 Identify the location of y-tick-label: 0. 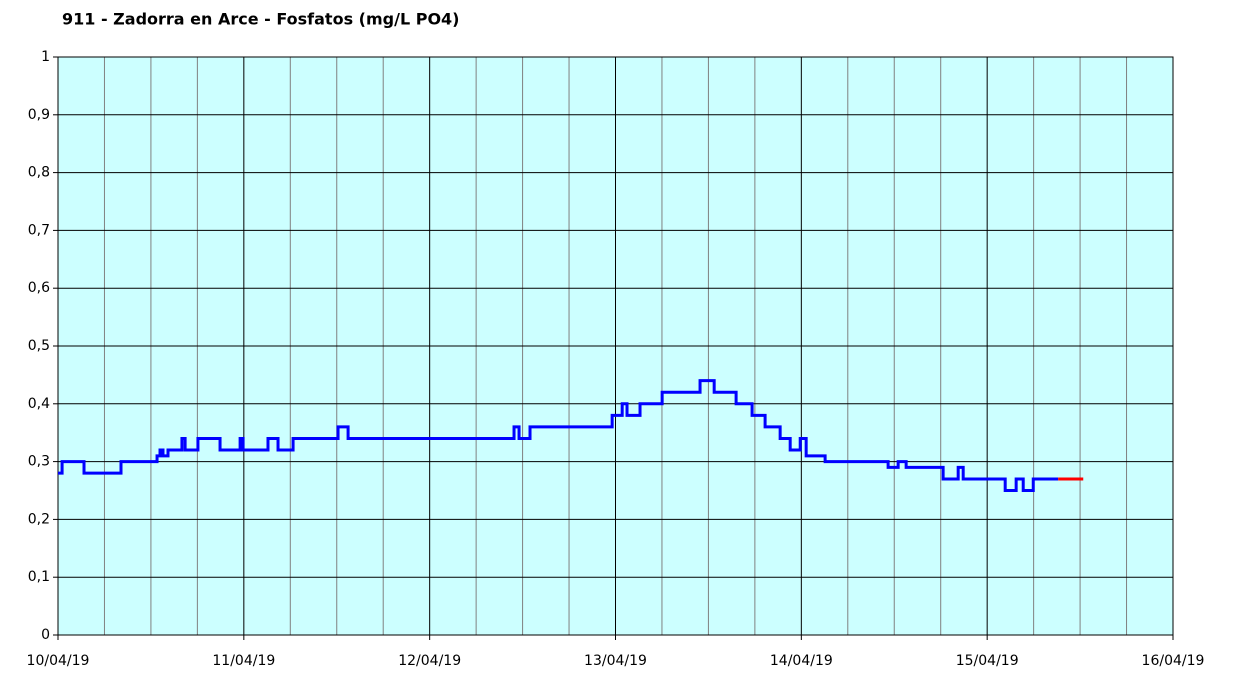
(45, 635).